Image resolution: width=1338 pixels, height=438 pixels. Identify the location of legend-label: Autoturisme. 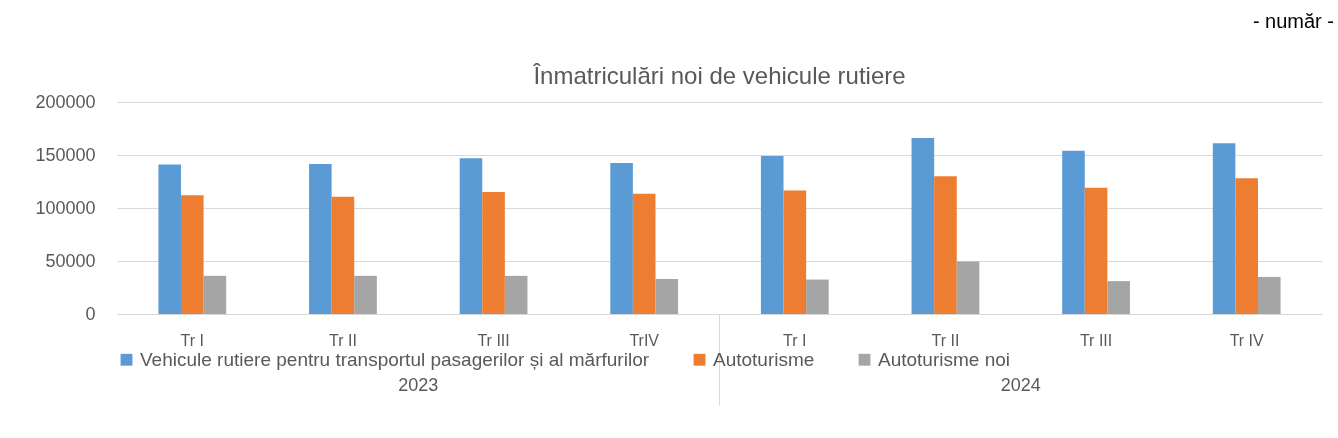
(764, 359).